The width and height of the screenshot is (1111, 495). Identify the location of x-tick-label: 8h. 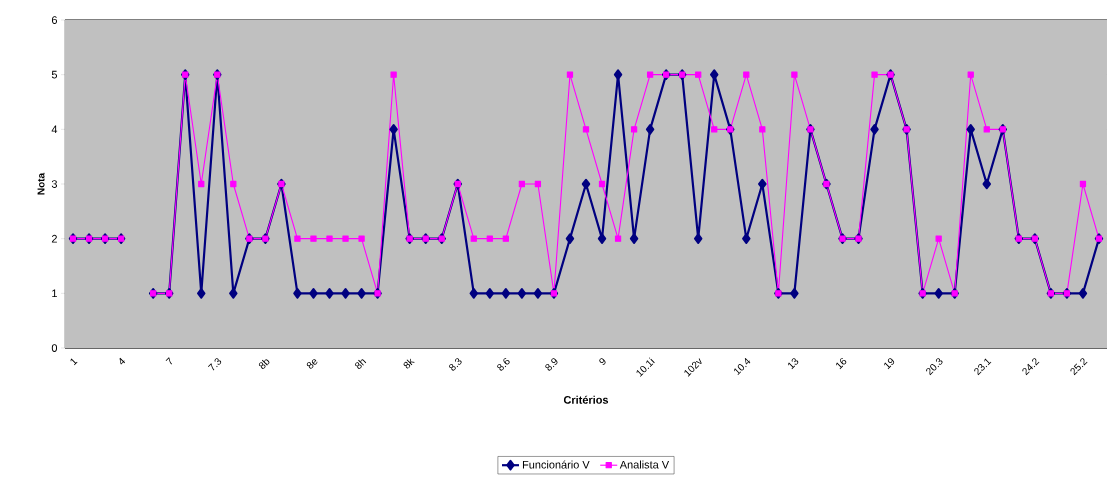
(361, 364).